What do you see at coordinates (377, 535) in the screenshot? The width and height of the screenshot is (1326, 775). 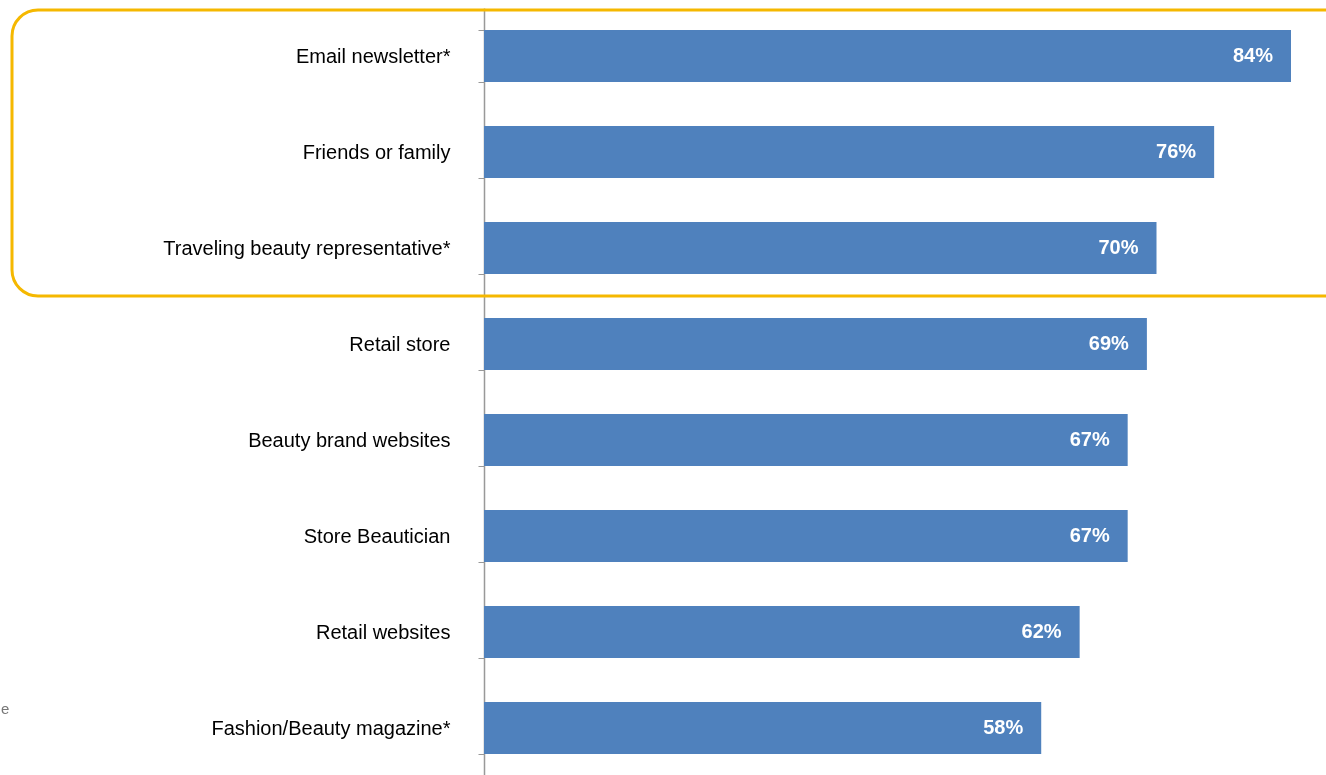 I see `y-tick-label: Store Beautician` at bounding box center [377, 535].